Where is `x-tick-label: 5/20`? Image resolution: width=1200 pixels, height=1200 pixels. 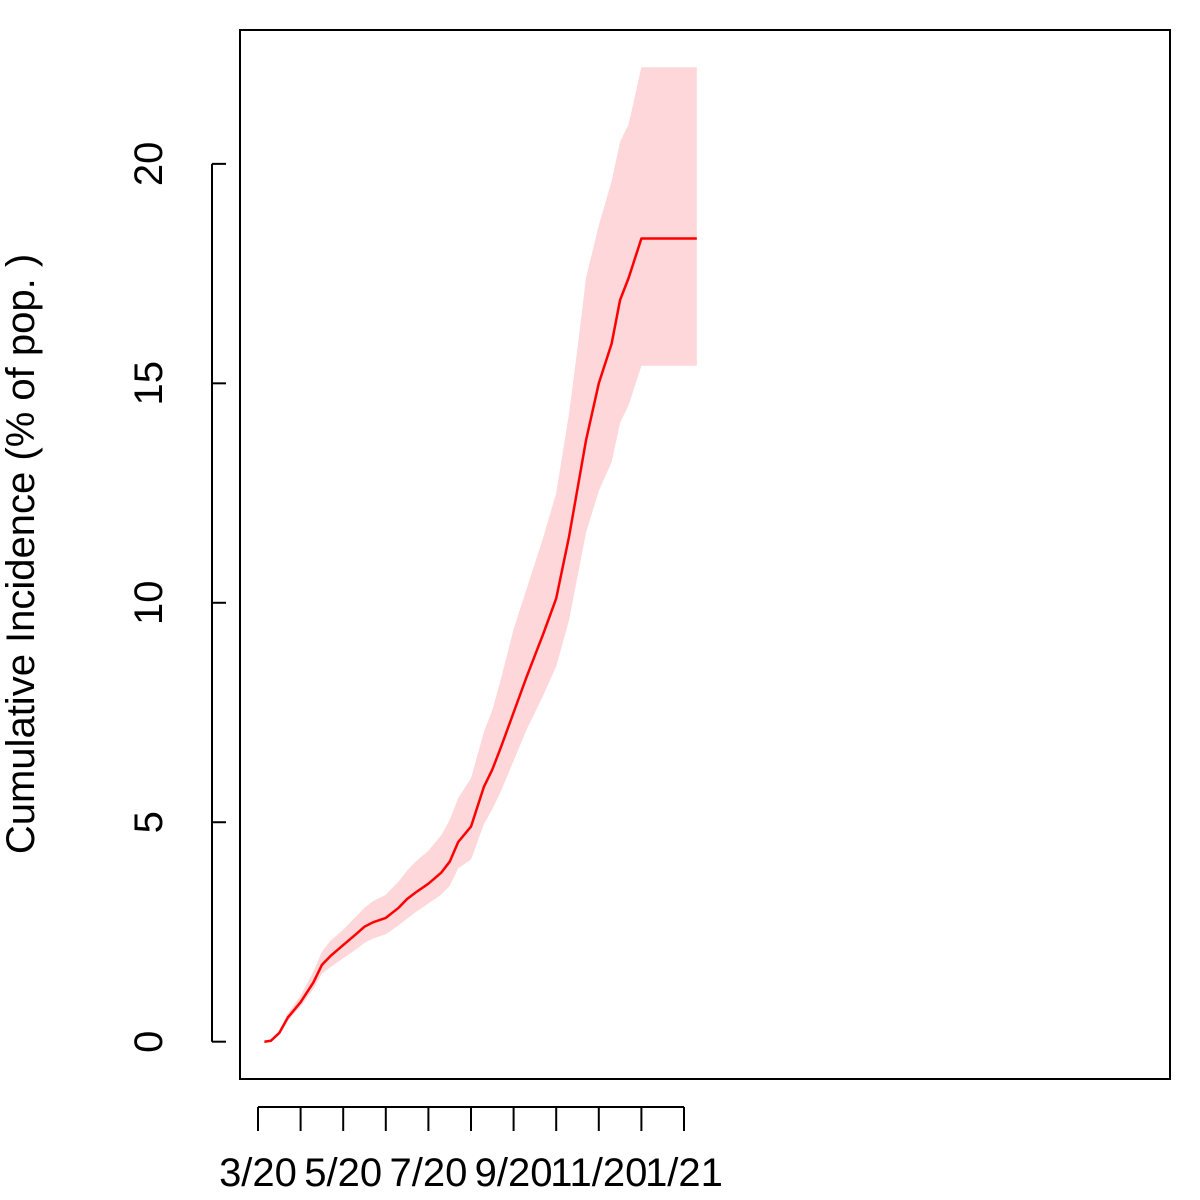
x-tick-label: 5/20 is located at coordinates (343, 1173).